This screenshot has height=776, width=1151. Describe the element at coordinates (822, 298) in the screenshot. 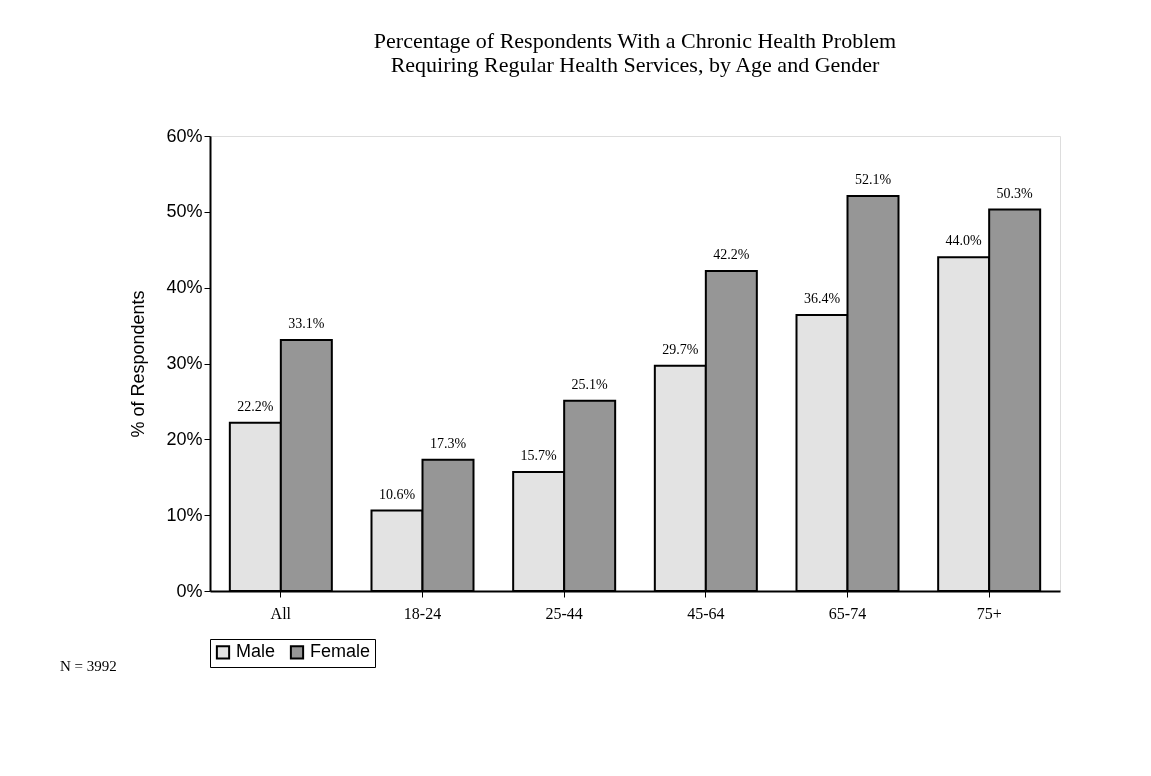

I see `data-label: 36.4%` at that location.